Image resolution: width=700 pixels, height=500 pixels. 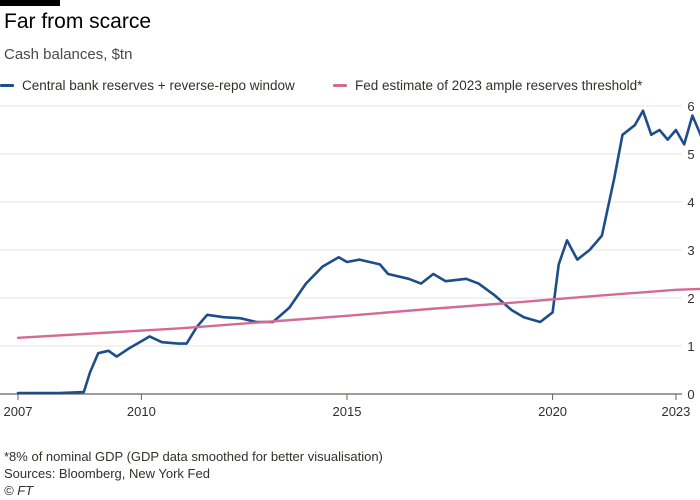 What do you see at coordinates (19, 490) in the screenshot?
I see `ft-credit: © FT` at bounding box center [19, 490].